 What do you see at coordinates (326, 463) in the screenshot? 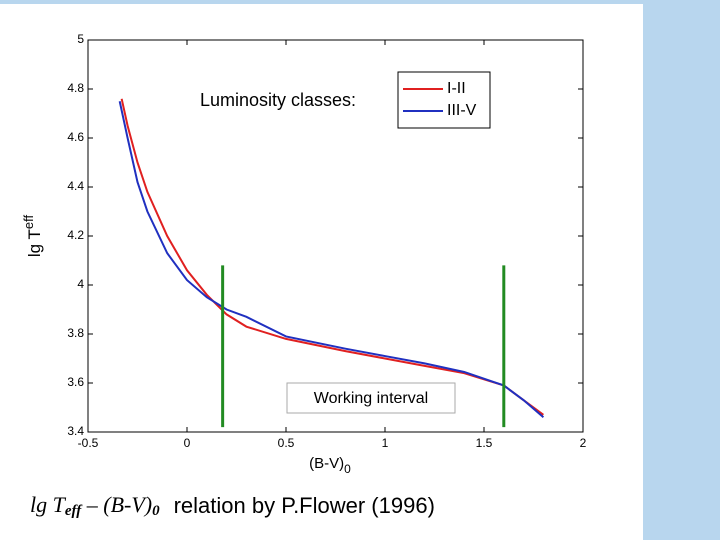
I see `x-label-main: (B-V)` at bounding box center [326, 463].